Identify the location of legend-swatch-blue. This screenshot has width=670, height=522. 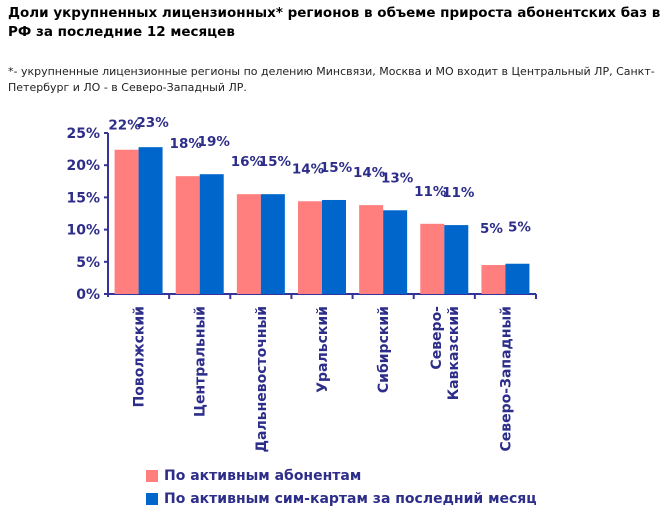
(152, 499).